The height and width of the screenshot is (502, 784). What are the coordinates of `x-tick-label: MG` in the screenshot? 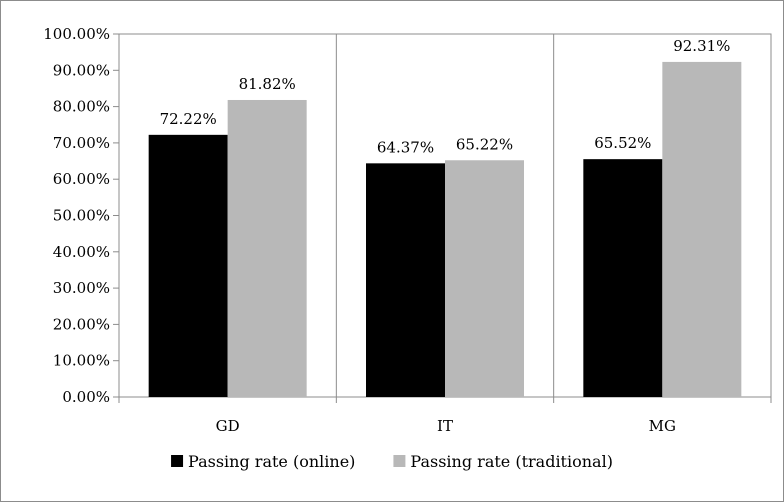 It's located at (662, 426).